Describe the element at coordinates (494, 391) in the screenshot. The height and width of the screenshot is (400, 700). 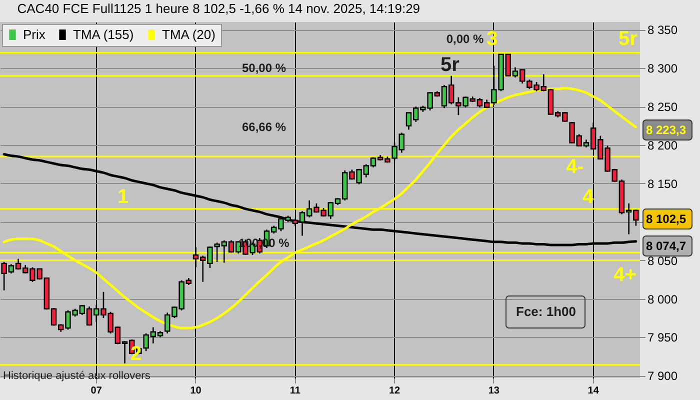
I see `x-tick-label: 13` at that location.